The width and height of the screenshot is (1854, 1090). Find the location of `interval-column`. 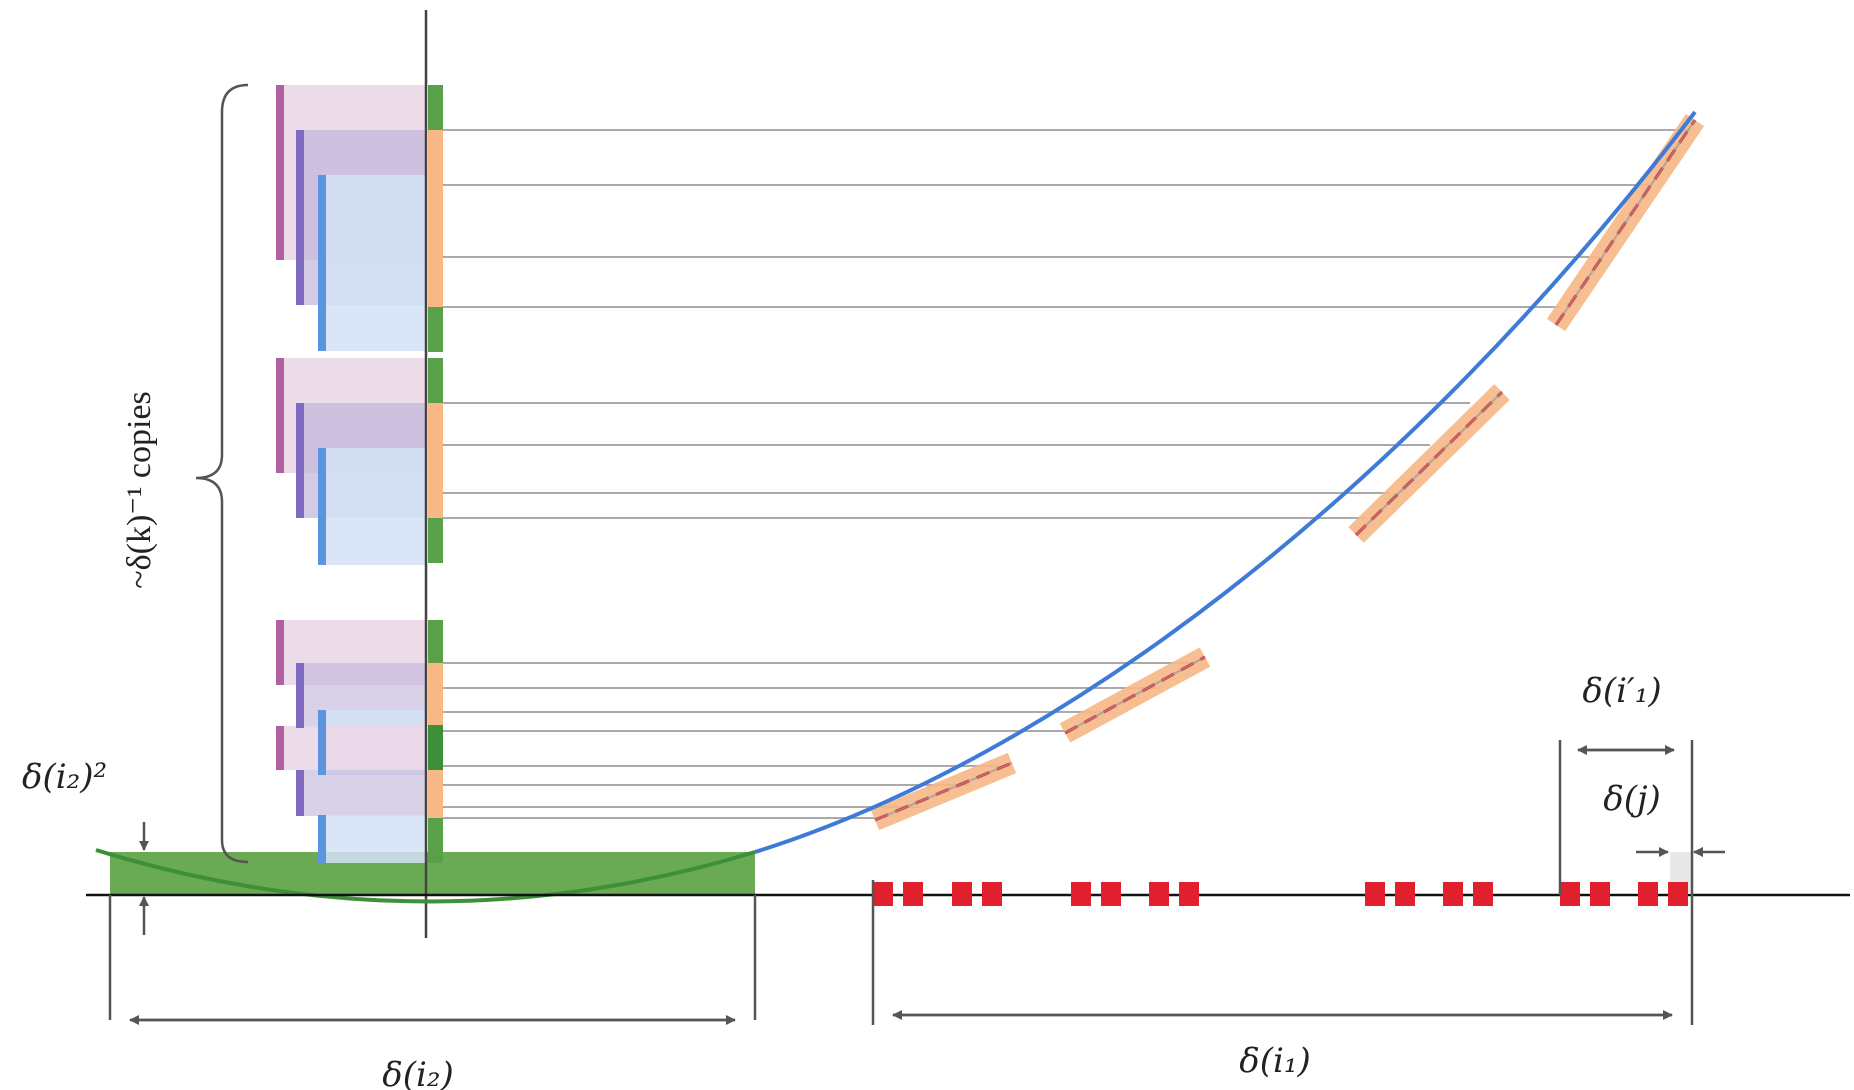

interval-column is located at coordinates (435, 474).